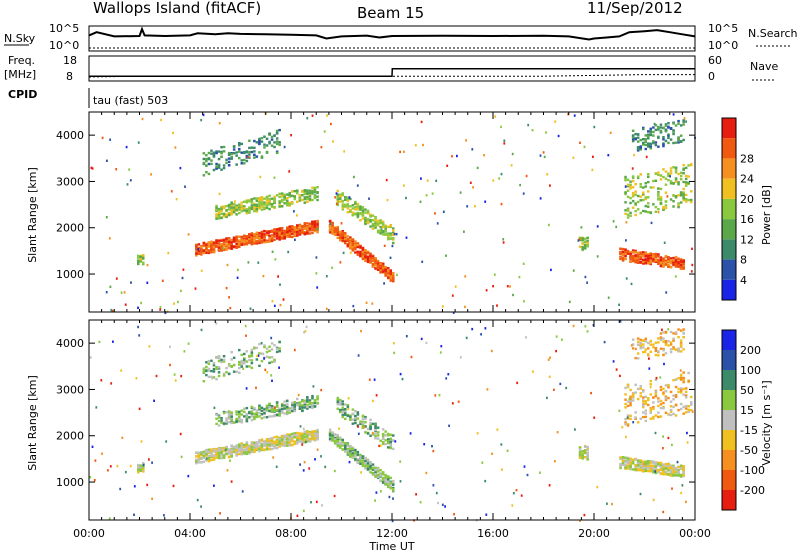  I want to click on colorbar-tick-label: -15, so click(749, 430).